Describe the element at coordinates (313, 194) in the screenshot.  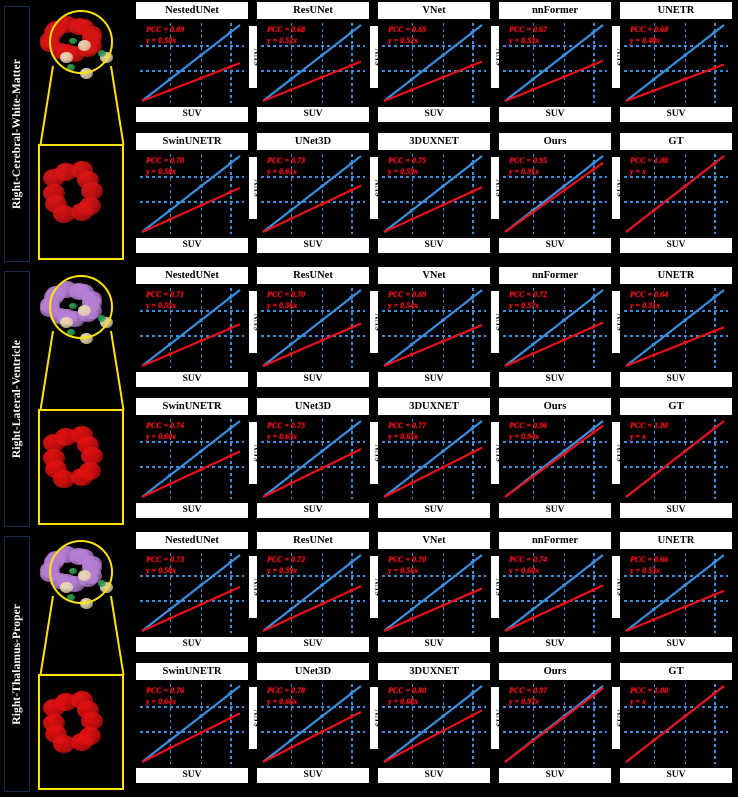
I see `scatter-plot-canvas: PCC = 0.73 y = 0.61x` at that location.